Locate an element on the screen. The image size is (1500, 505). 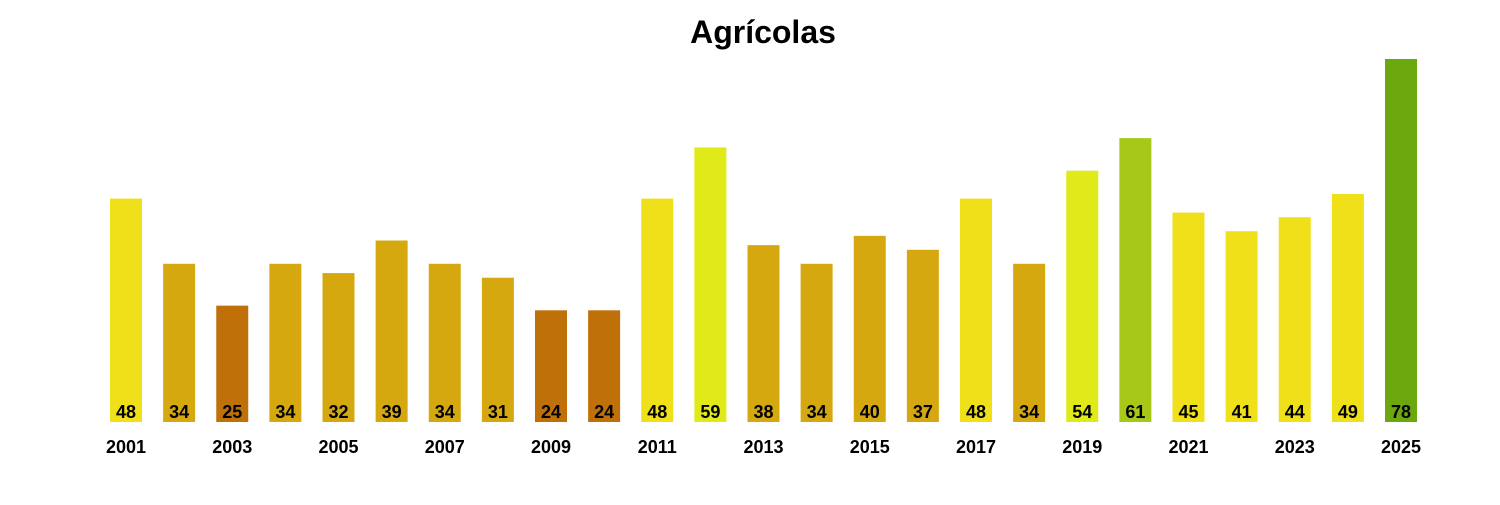
data-label-2014: 34 is located at coordinates (817, 412).